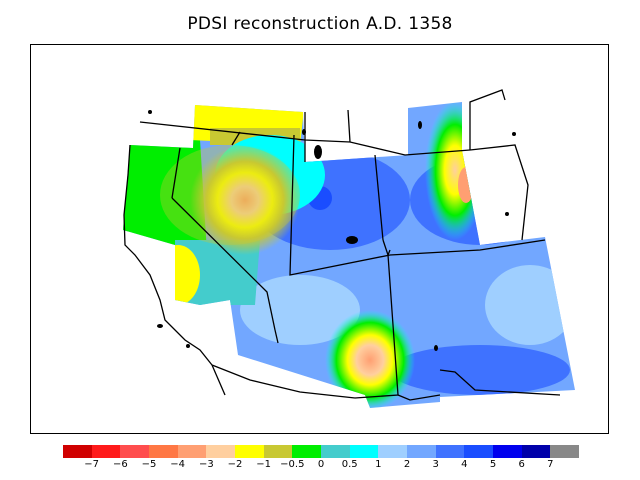 The width and height of the screenshot is (640, 480). I want to click on coastline, so click(174, 270).